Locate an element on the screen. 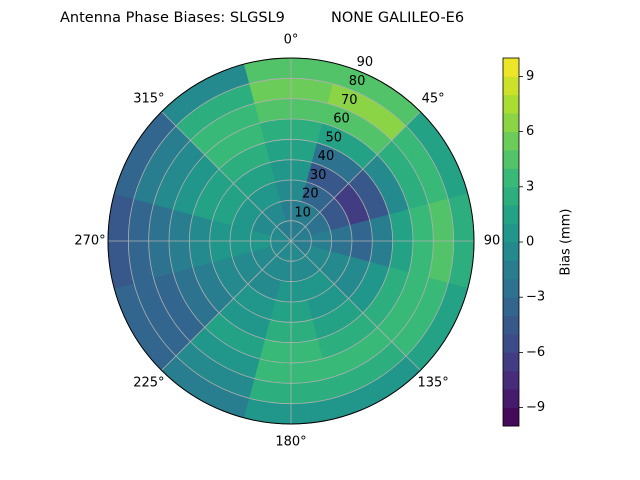  angular-tick-label: 0° is located at coordinates (291, 40).